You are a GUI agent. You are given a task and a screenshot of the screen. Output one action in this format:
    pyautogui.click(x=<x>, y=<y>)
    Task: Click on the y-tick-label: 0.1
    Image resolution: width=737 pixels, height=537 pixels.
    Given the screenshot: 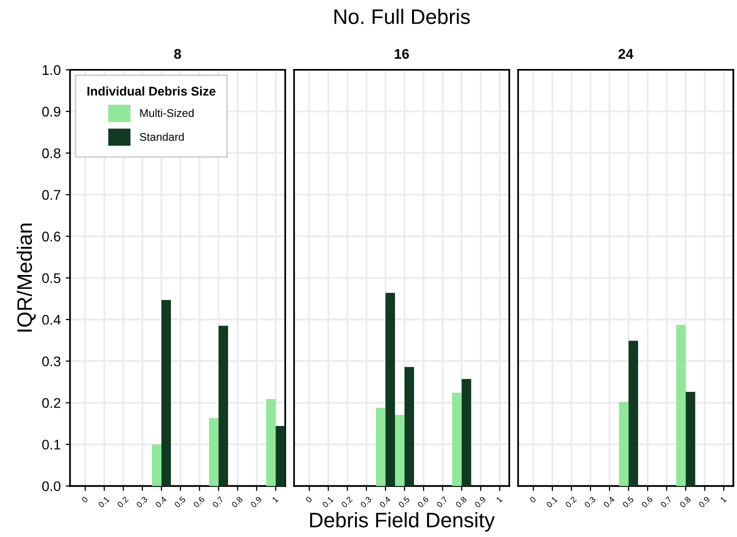 What is the action you would take?
    pyautogui.click(x=51, y=445)
    